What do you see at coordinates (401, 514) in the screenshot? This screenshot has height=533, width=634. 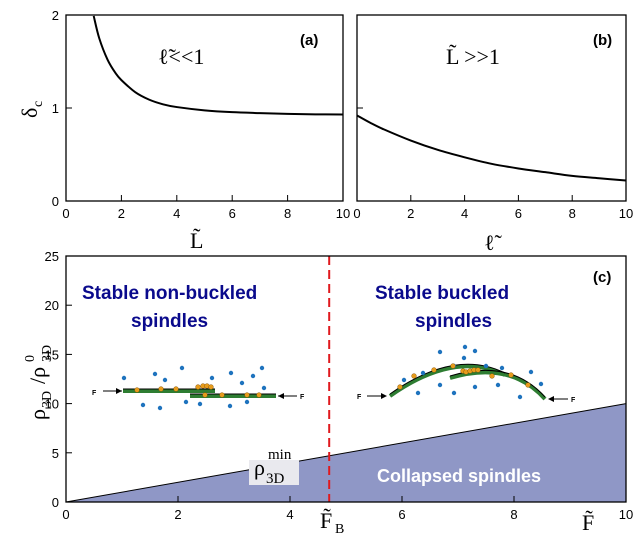 I see `panel-c-x-tick-label: 6` at bounding box center [401, 514].